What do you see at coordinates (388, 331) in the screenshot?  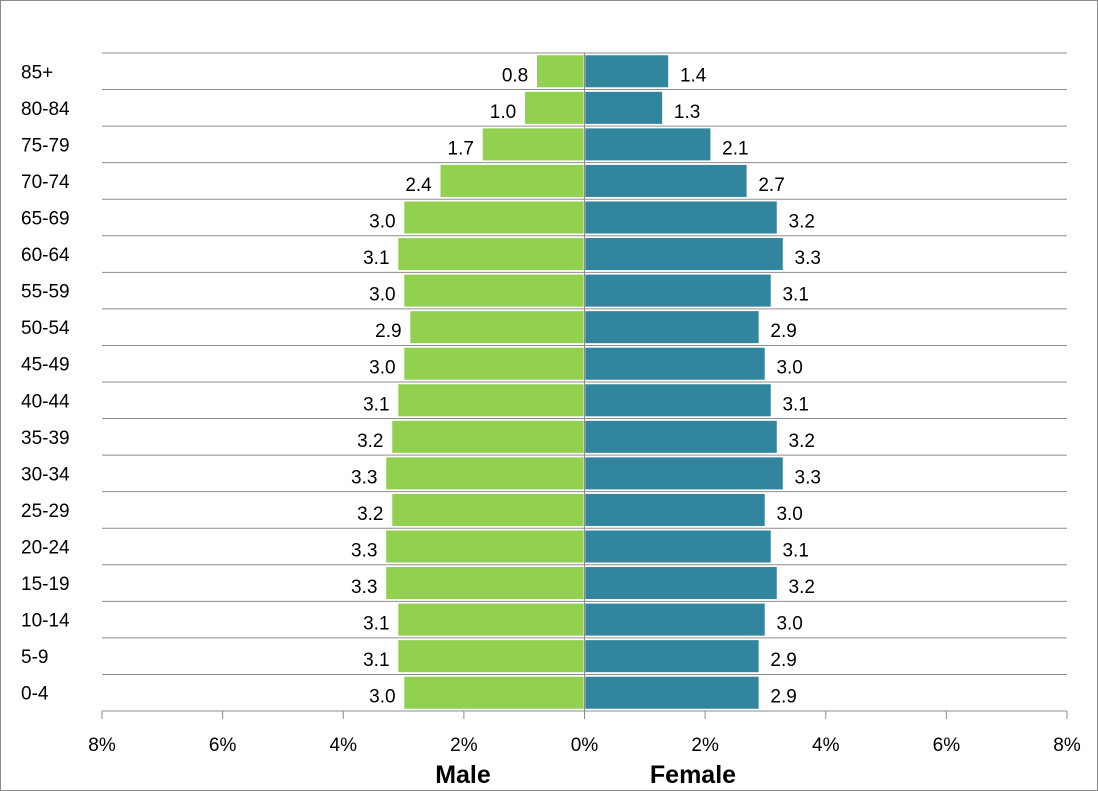 I see `data-label-male-50-54: 2.9` at bounding box center [388, 331].